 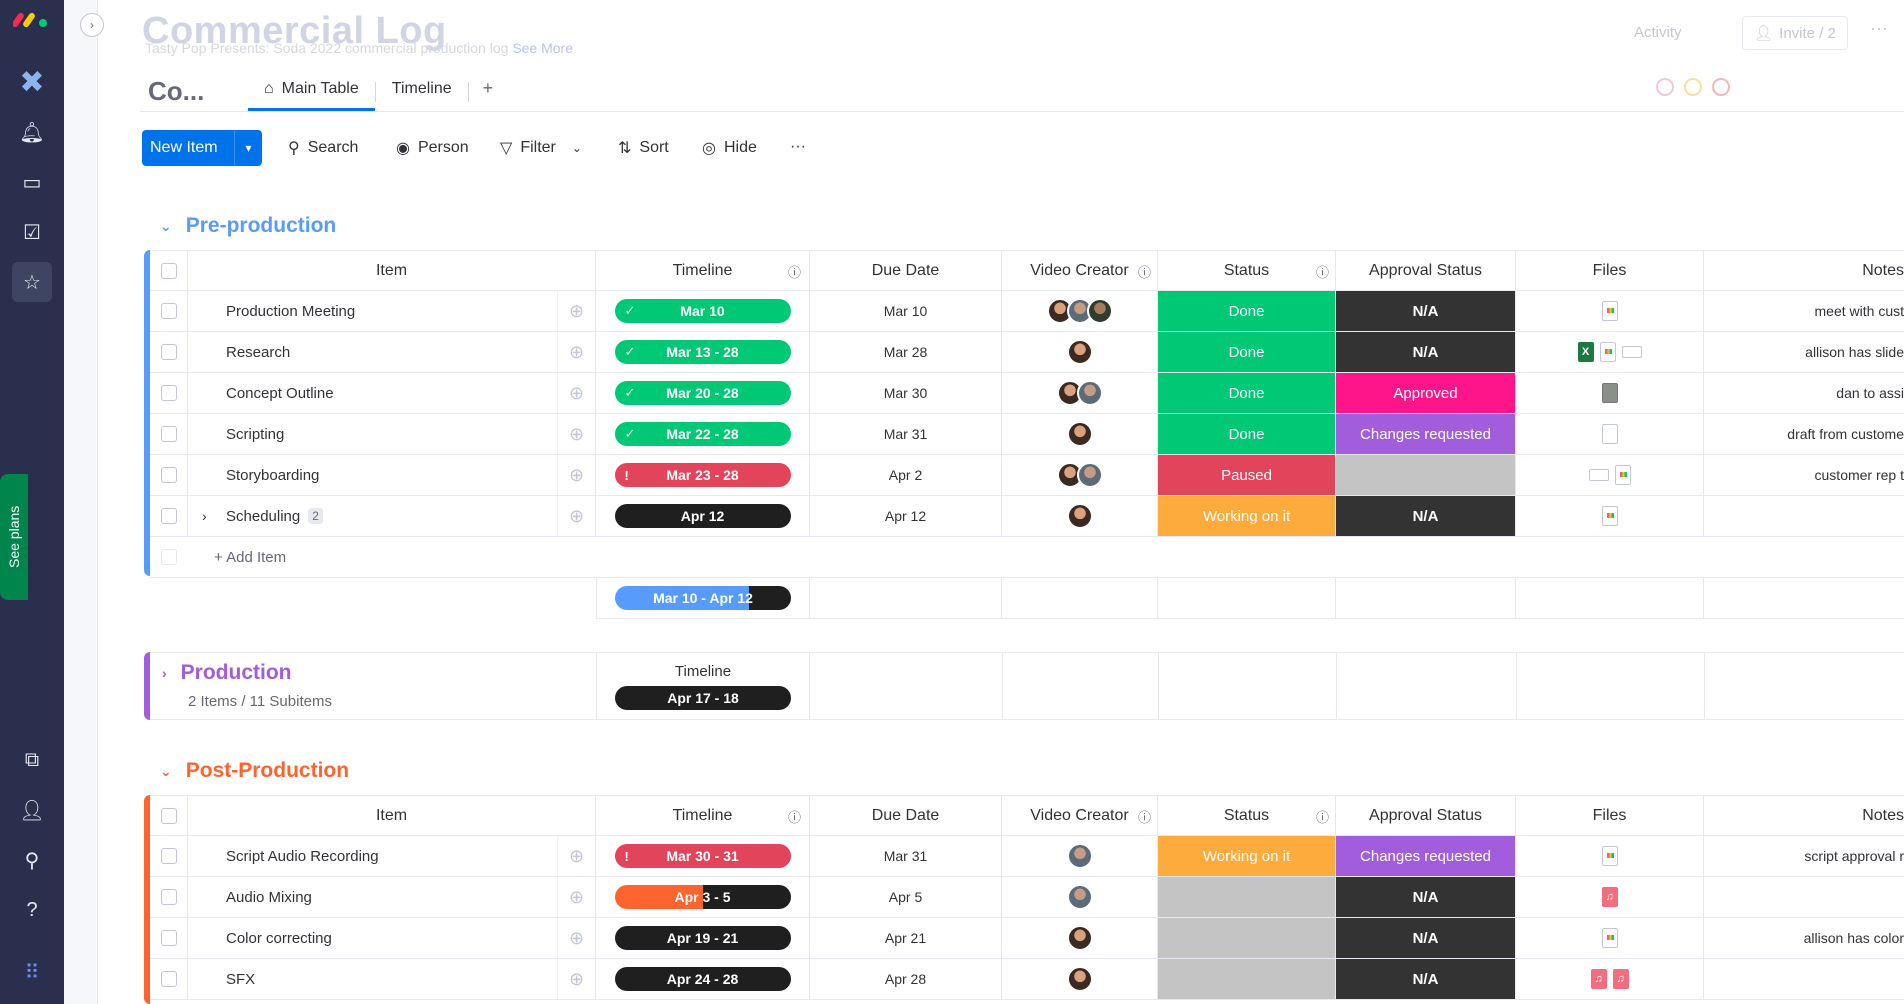 I want to click on due-date-cell: Apr 5, so click(x=906, y=897).